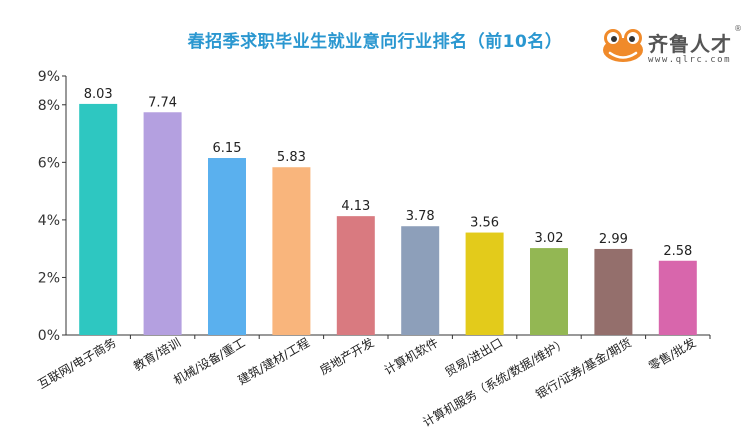 The width and height of the screenshot is (750, 429). Describe the element at coordinates (420, 216) in the screenshot. I see `data-label: 3.78` at that location.